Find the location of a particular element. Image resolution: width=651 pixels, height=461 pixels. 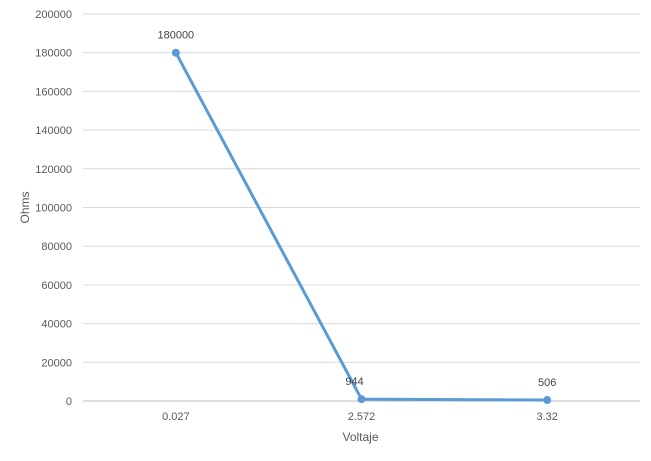

y-tick-label: 40000 is located at coordinates (56, 325).